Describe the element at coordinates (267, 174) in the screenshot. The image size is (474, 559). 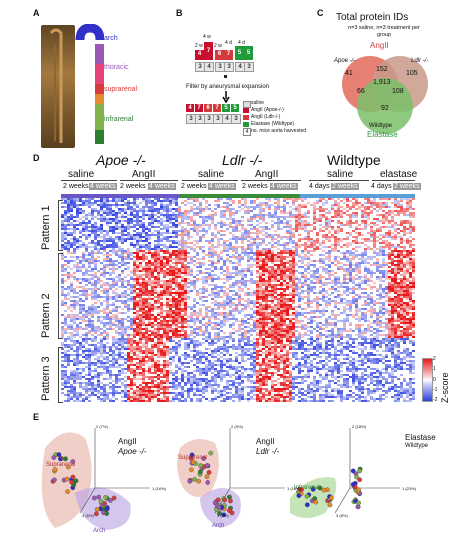
I see `cond-ldlr-angii: AngII` at that location.